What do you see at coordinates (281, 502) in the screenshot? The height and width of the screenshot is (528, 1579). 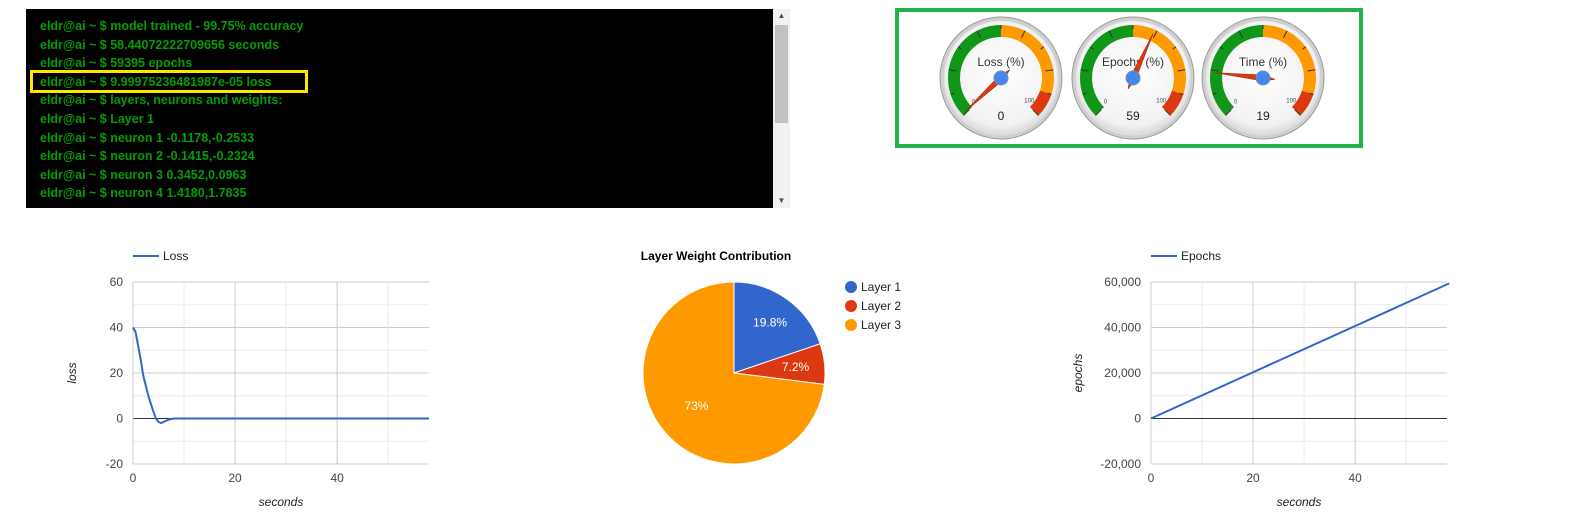 I see `x-axis-title: seconds` at bounding box center [281, 502].